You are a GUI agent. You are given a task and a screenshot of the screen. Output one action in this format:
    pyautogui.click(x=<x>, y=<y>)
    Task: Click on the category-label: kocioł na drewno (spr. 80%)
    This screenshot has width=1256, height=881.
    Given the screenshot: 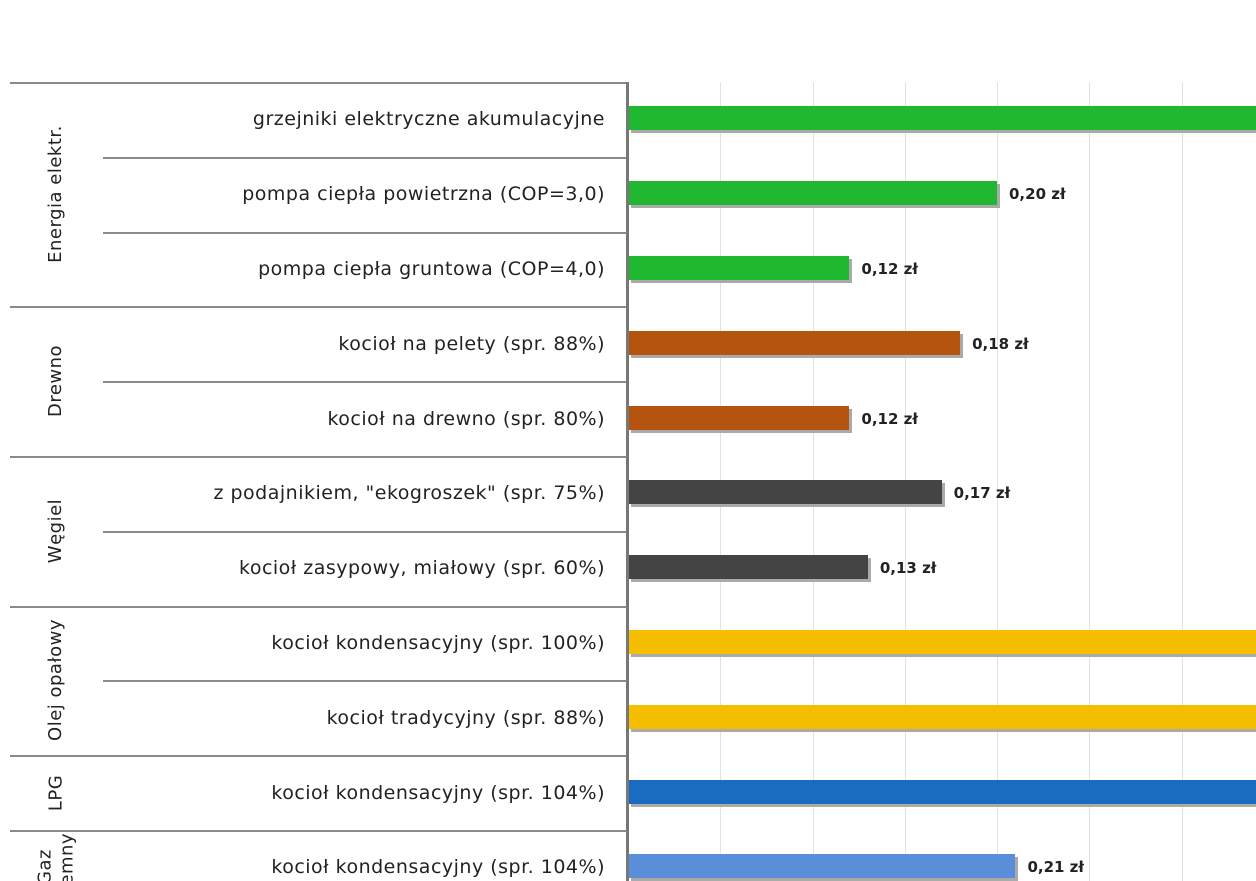 What is the action you would take?
    pyautogui.click(x=466, y=418)
    